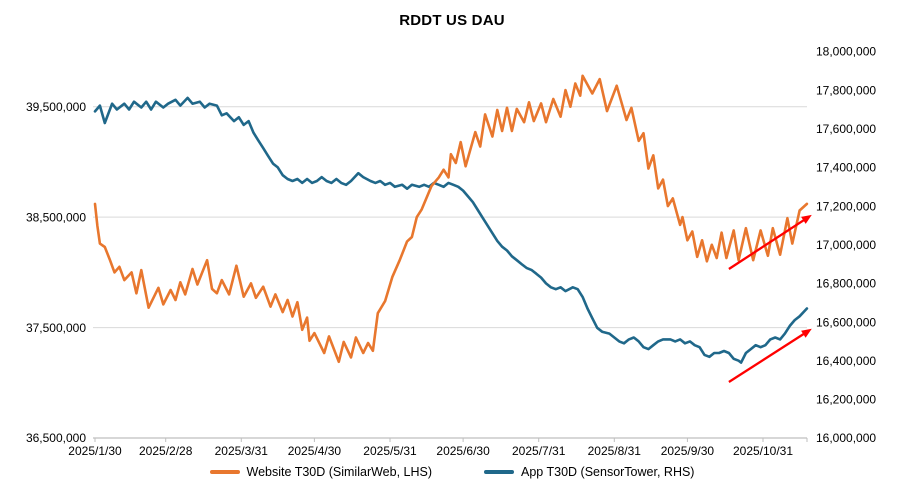  What do you see at coordinates (846, 206) in the screenshot?
I see `y-axis-right-tick-label: 17,200,000` at bounding box center [846, 206].